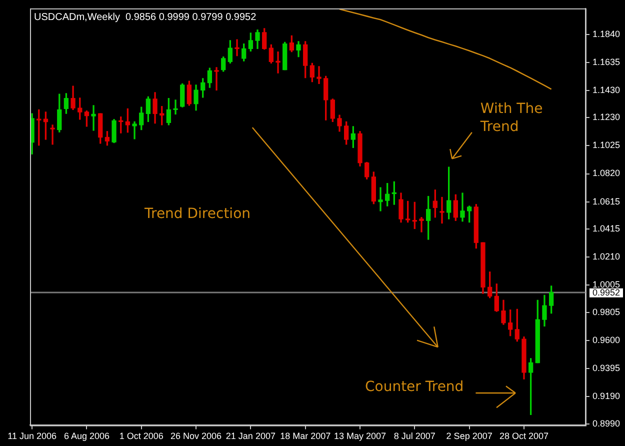 This screenshot has height=446, width=625. I want to click on x-tick-label: 8 Jul 2007, so click(415, 436).